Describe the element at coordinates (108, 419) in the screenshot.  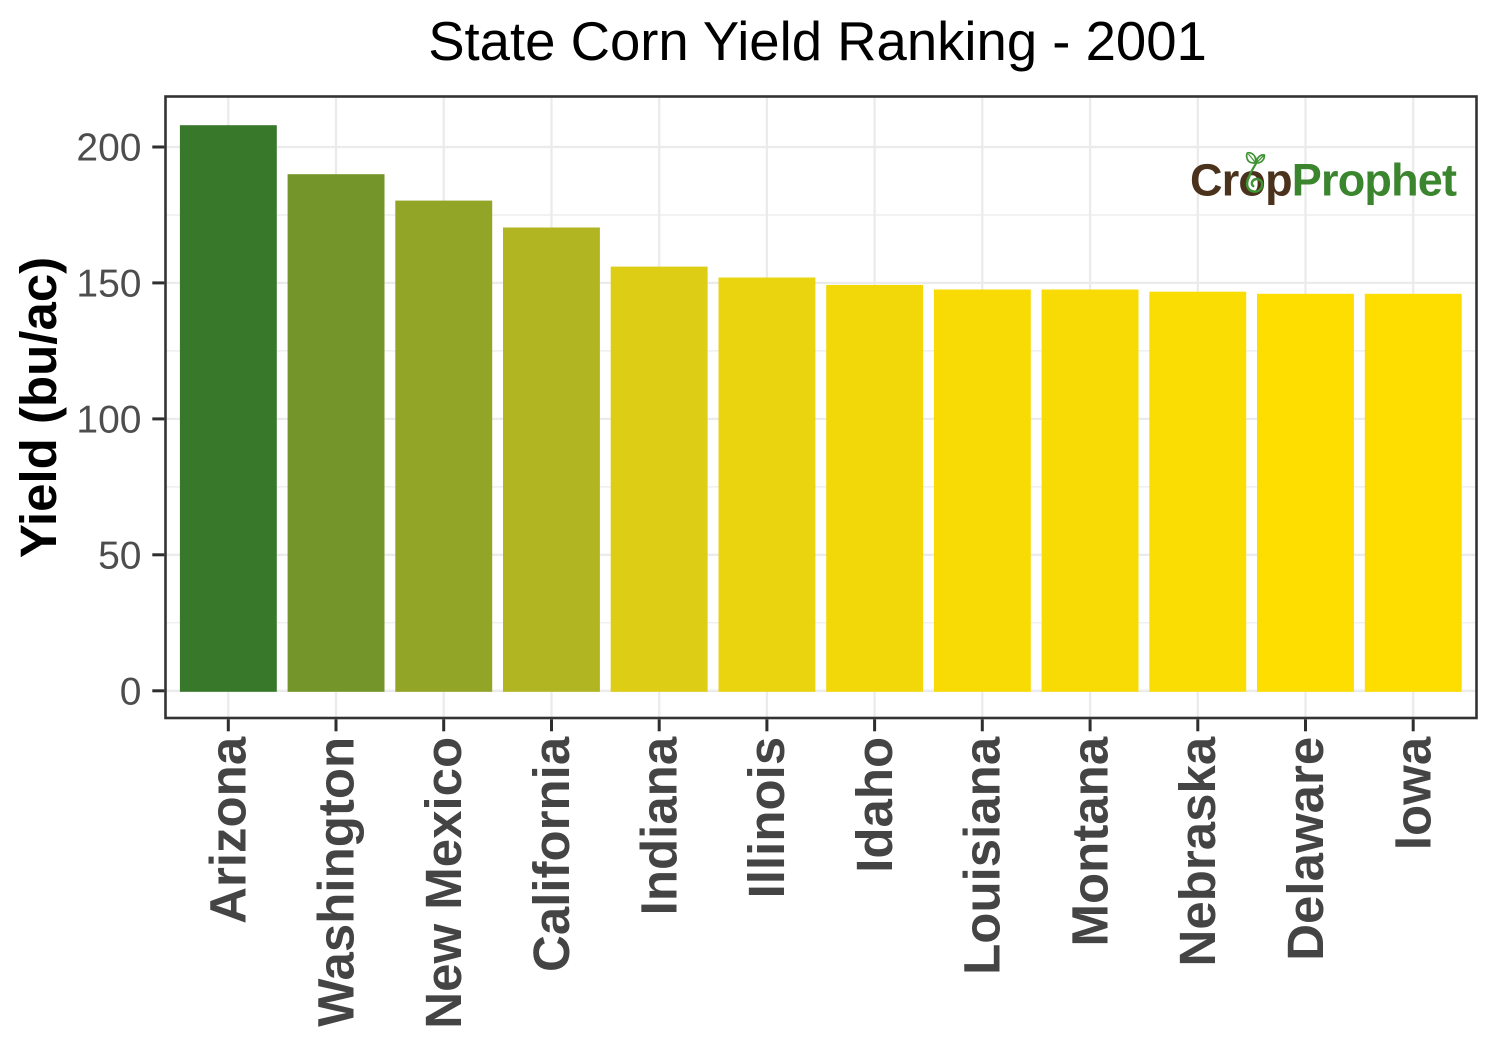
I see `svg-text: 100` at that location.